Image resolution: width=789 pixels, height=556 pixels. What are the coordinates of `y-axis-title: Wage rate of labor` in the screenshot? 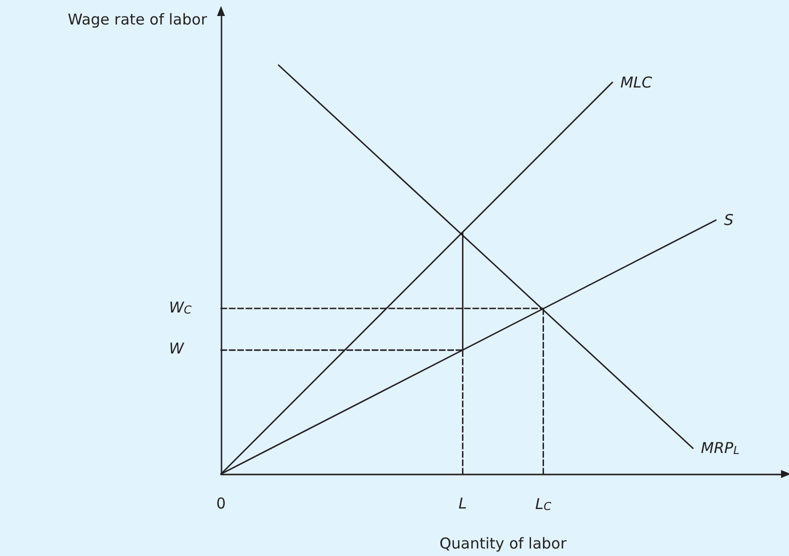 It's located at (138, 19).